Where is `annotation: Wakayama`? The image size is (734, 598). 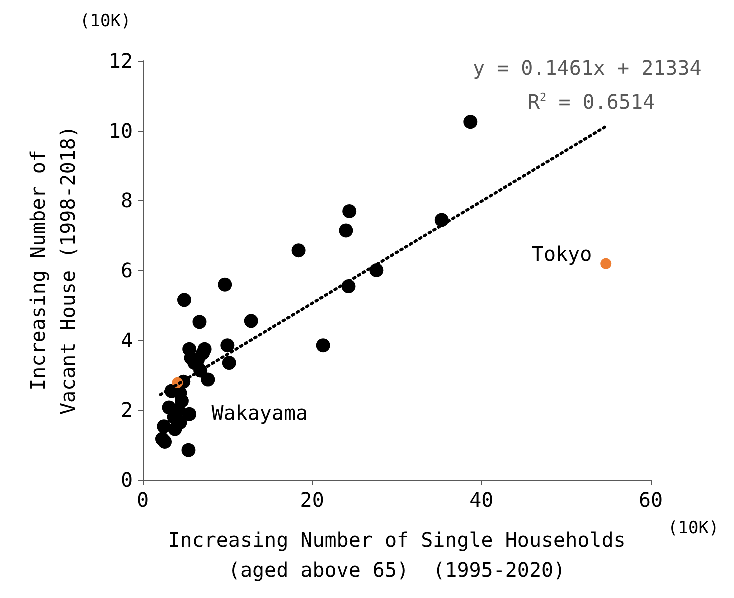 annotation: Wakayama is located at coordinates (260, 412).